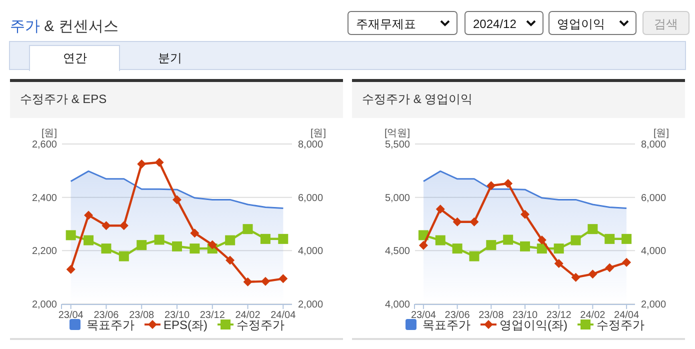 This screenshot has height=349, width=695. What do you see at coordinates (170, 58) in the screenshot?
I see `text: 분기` at bounding box center [170, 58].